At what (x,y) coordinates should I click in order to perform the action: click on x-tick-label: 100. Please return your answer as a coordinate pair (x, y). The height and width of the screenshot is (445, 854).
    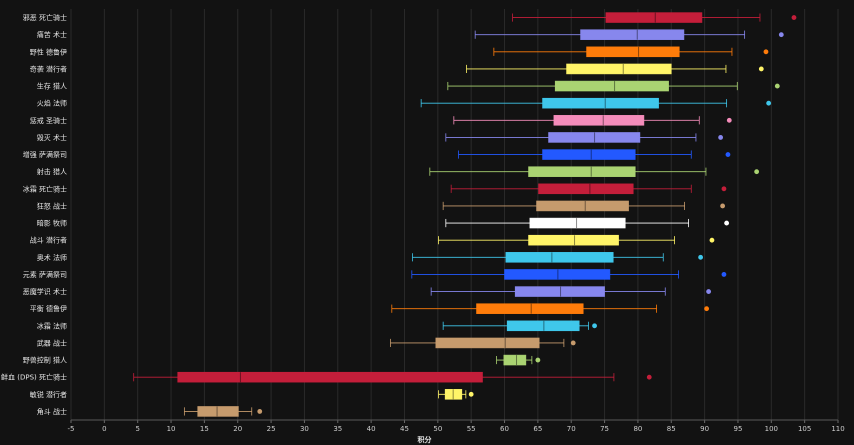
    Looking at the image, I should click on (771, 429).